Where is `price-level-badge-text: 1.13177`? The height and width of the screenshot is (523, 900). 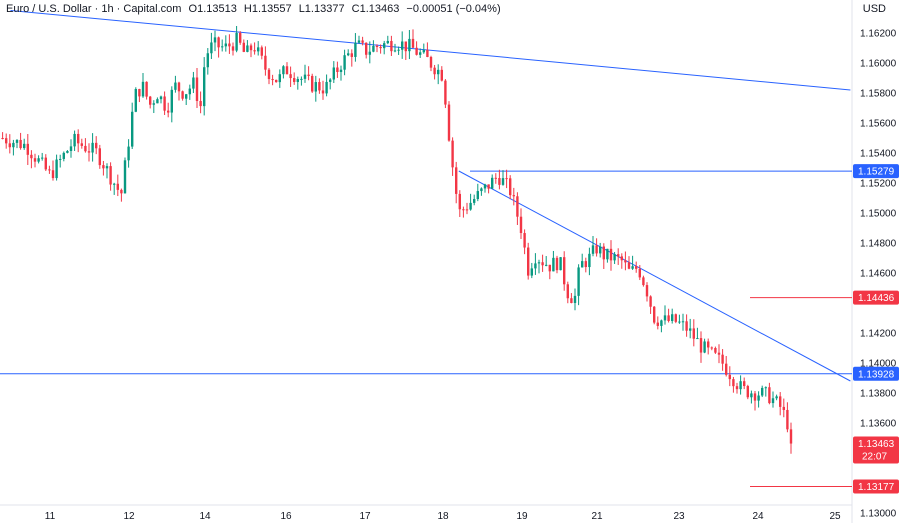
price-level-badge-text: 1.13177 is located at coordinates (876, 487).